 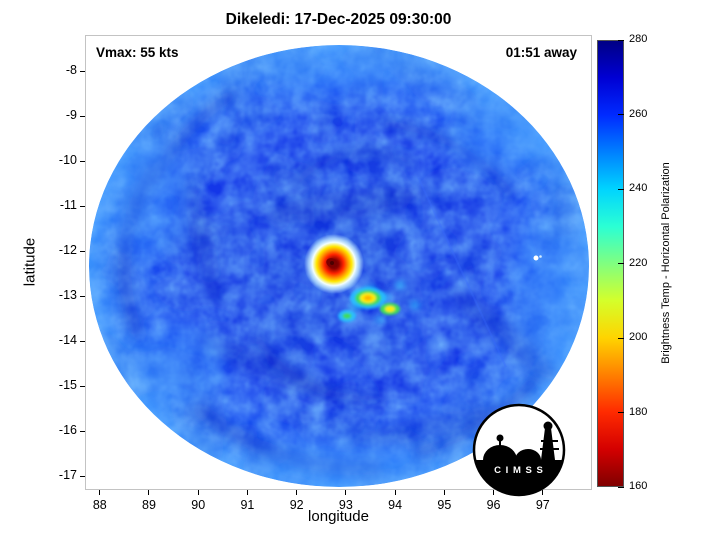 What do you see at coordinates (67, 430) in the screenshot?
I see `y-tick-label: -16` at bounding box center [67, 430].